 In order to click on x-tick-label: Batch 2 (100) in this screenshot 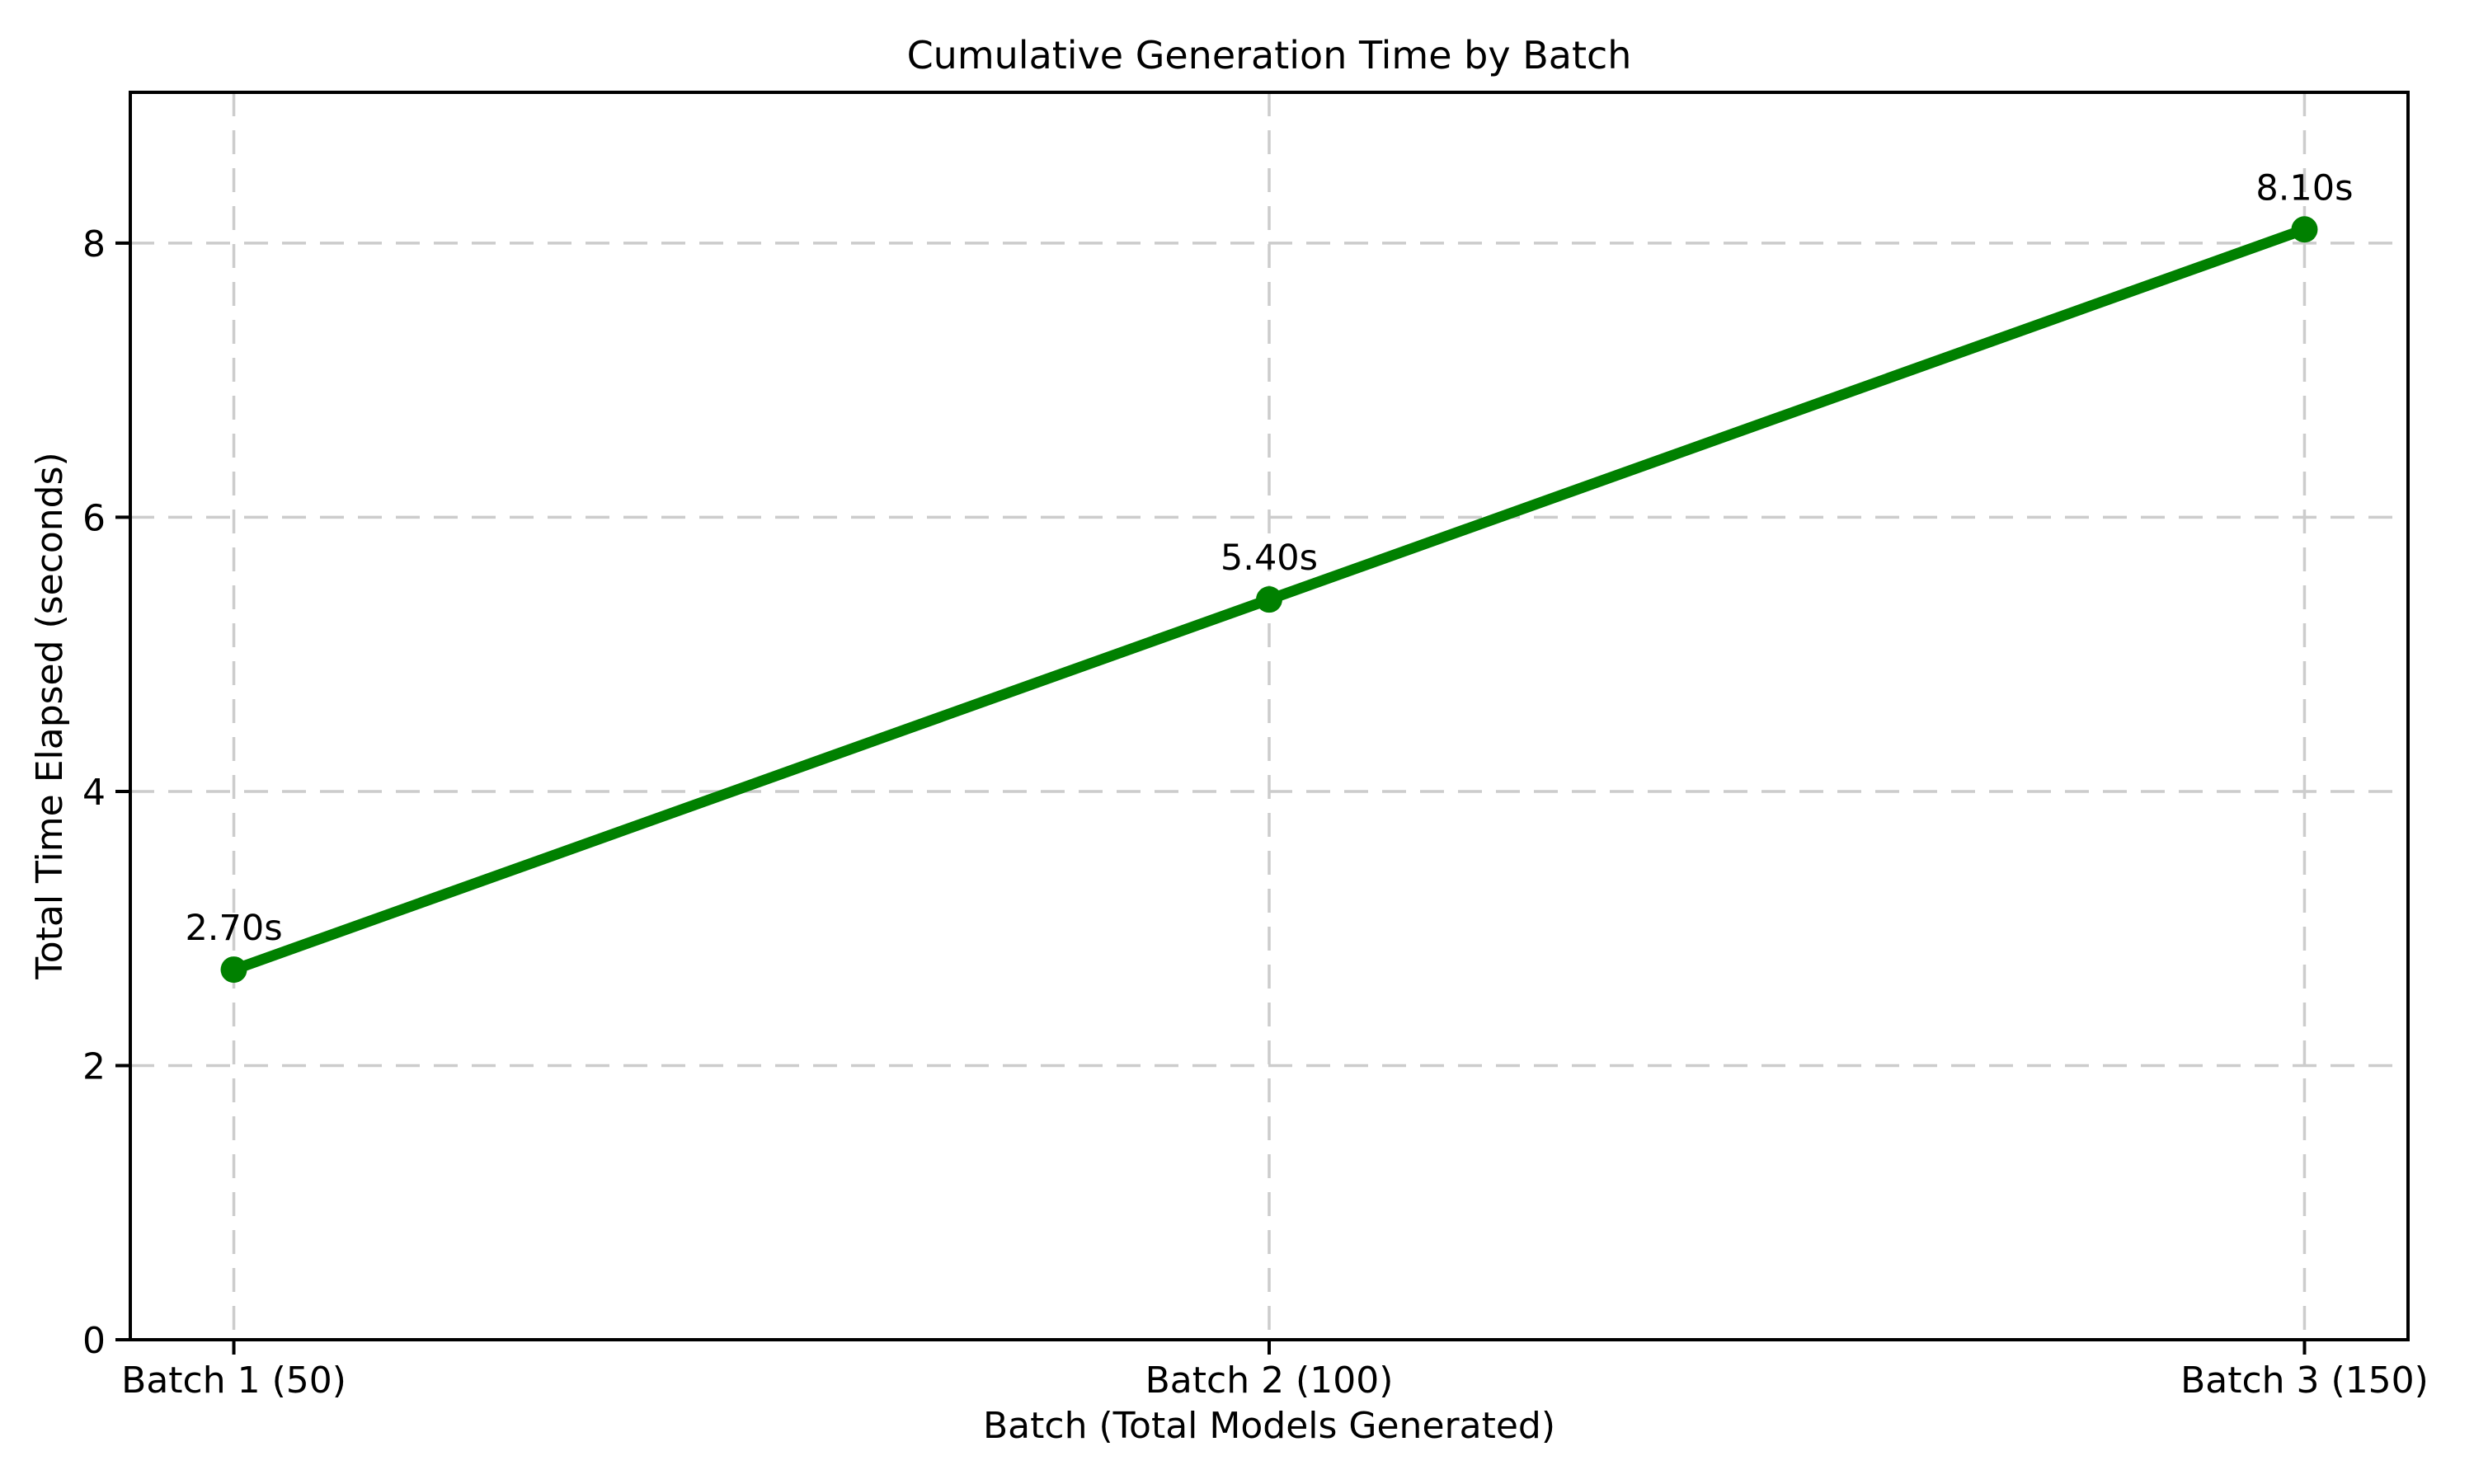, I will do `click(1269, 1381)`.